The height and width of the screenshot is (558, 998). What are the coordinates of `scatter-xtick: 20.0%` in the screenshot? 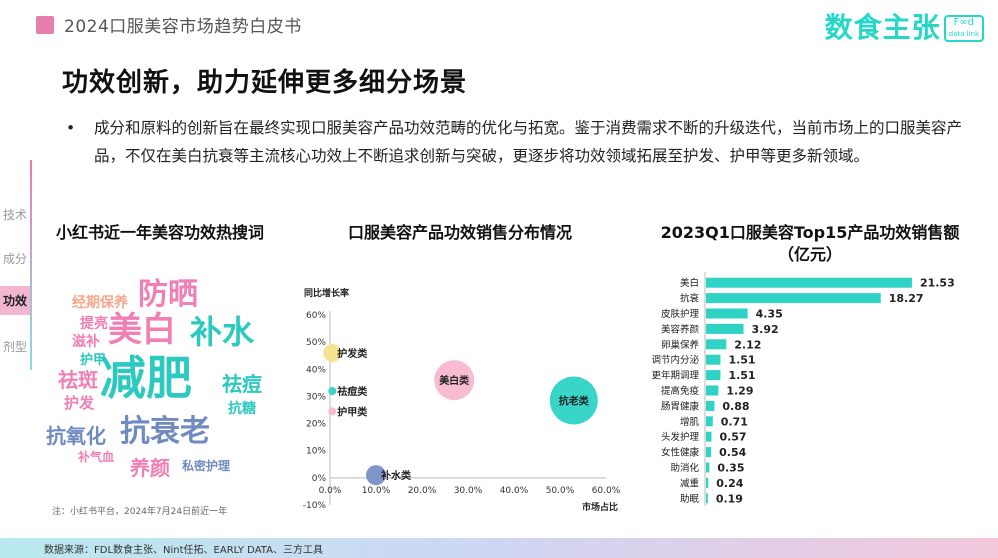 It's located at (422, 491).